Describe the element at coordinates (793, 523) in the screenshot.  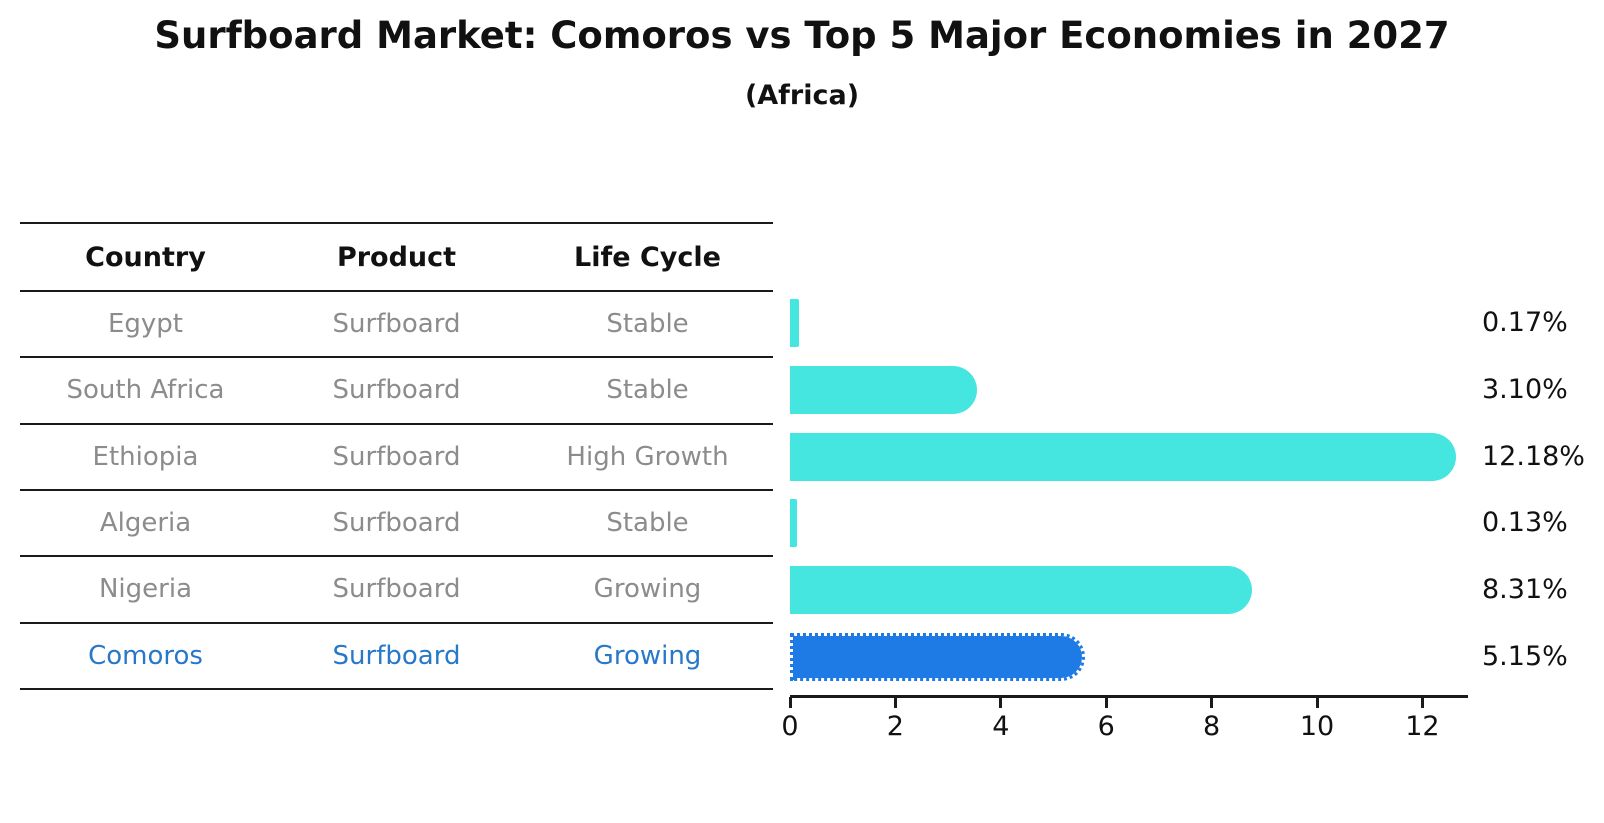
I see `bar-algeria` at that location.